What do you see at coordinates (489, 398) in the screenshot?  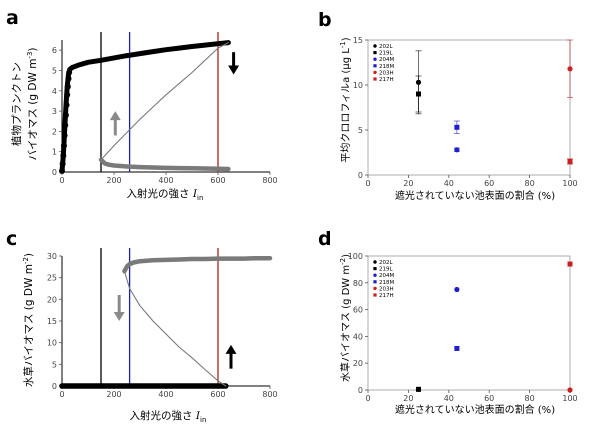 I see `panel-d-x-tick-label: 60` at bounding box center [489, 398].